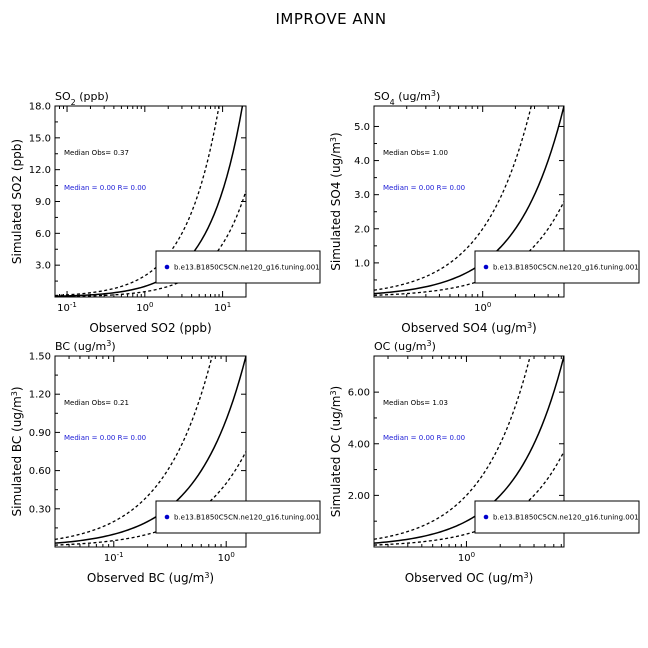 The height and width of the screenshot is (648, 648). What do you see at coordinates (82, 98) in the screenshot?
I see `panel-title: SO2 (ppb)` at bounding box center [82, 98].